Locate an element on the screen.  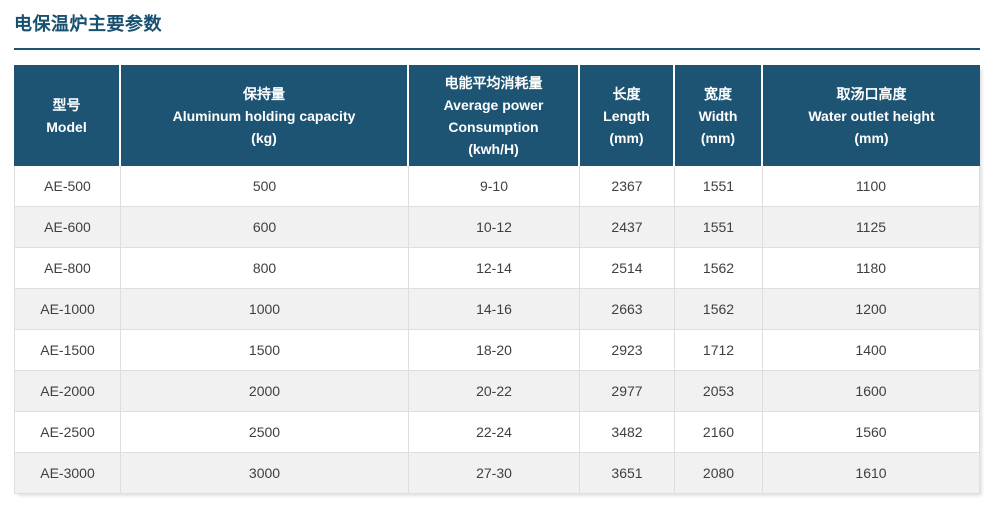
table-row: AE-2000 2000 20-22 2977 2053 1600 is located at coordinates (497, 391).